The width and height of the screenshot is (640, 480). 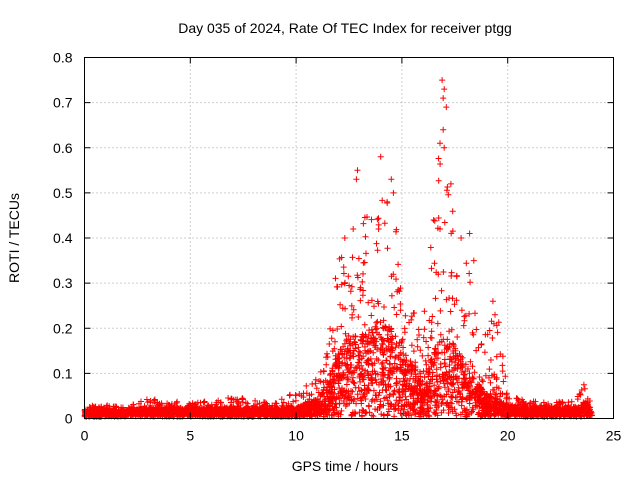 I want to click on x-axis-label: GPS time / hours, so click(x=345, y=466).